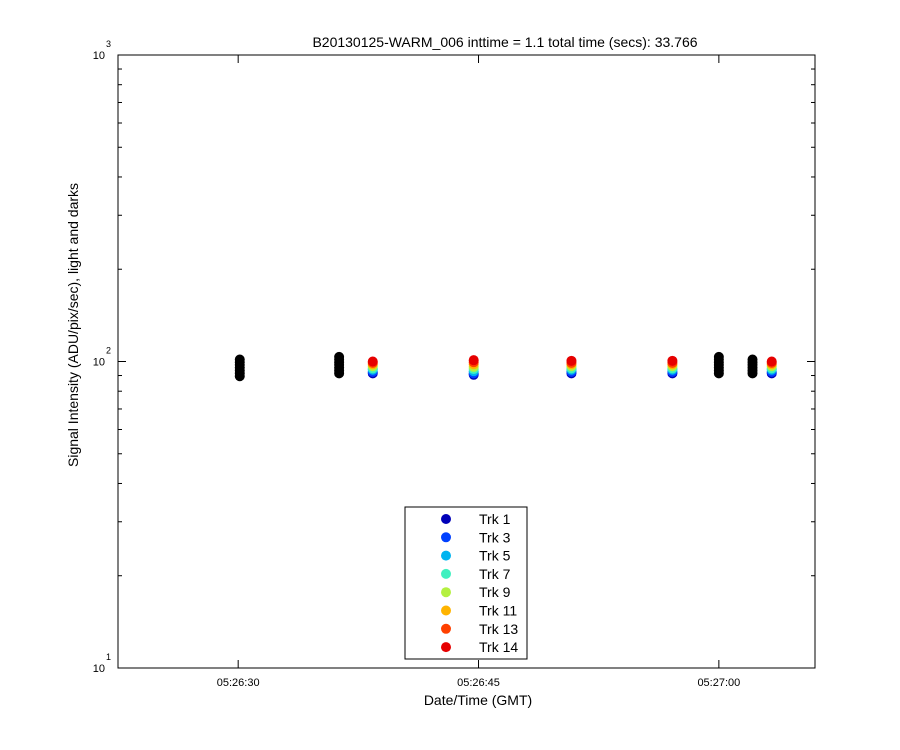 The width and height of the screenshot is (900, 750). Describe the element at coordinates (108, 351) in the screenshot. I see `y-tick-exponent: 2` at that location.